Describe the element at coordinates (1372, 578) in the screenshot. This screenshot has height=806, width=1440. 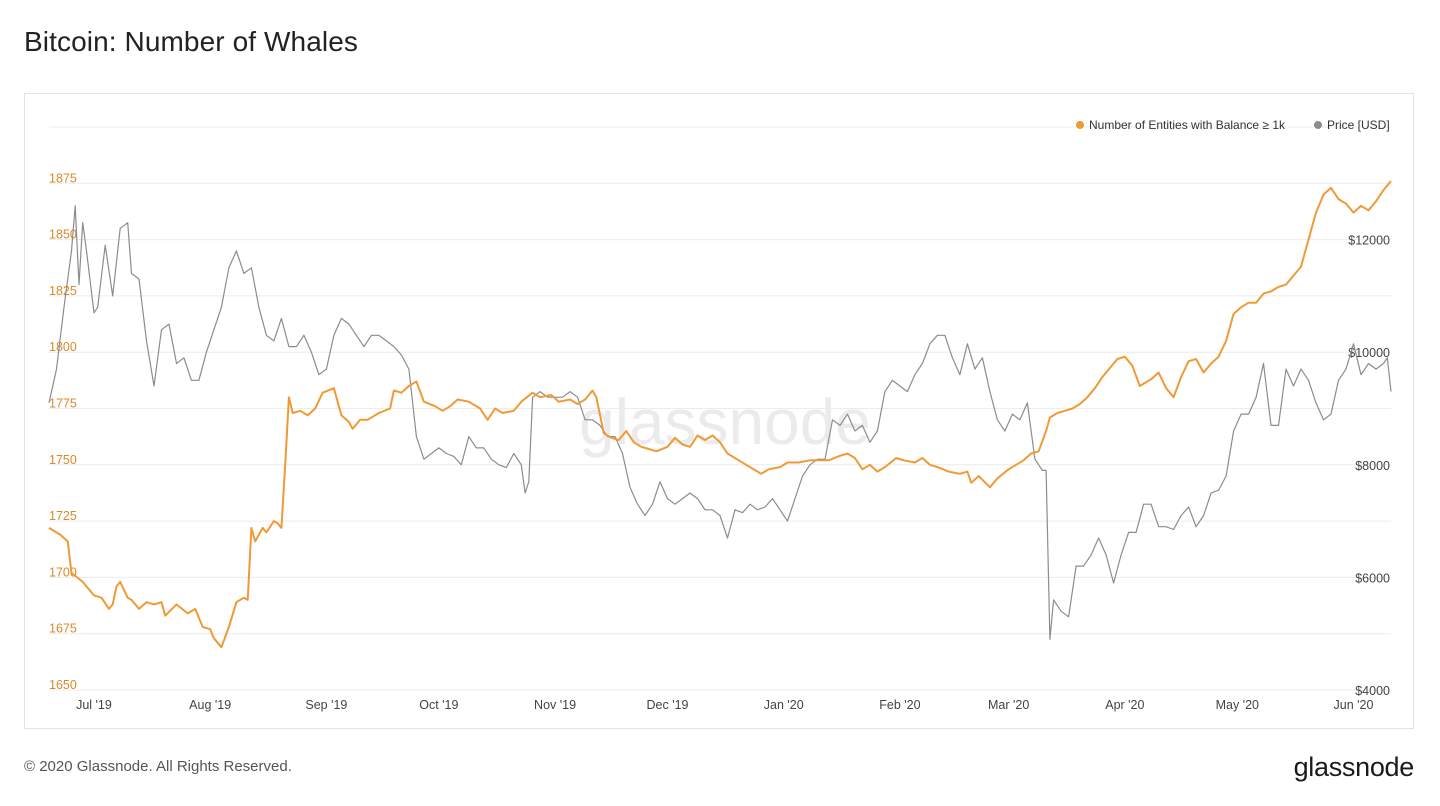
I see `right-tick-label: $6000` at that location.